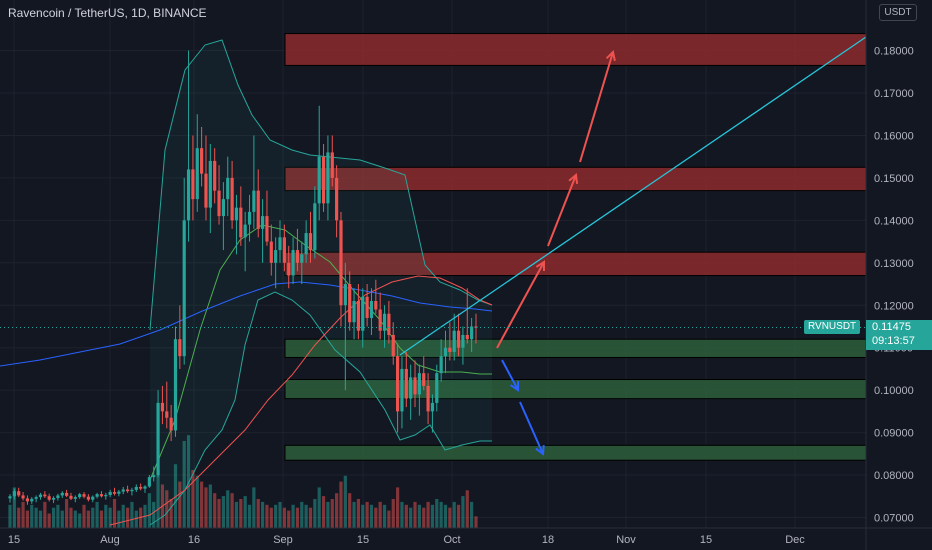 The height and width of the screenshot is (550, 932). What do you see at coordinates (832, 327) in the screenshot?
I see `symbol-tag: RVNUSDT` at bounding box center [832, 327].